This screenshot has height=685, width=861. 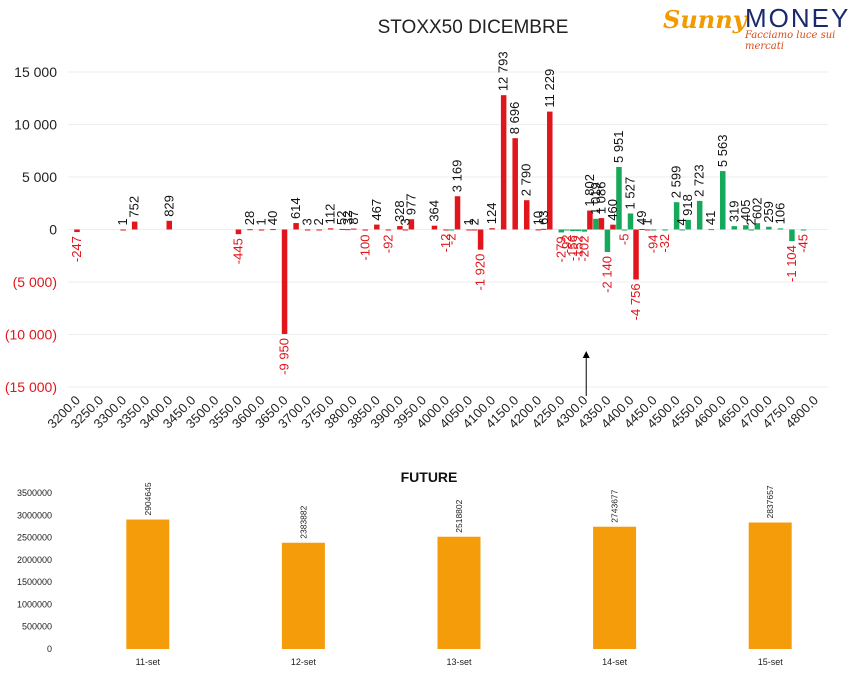 I want to click on data-label: -247, so click(x=76, y=249).